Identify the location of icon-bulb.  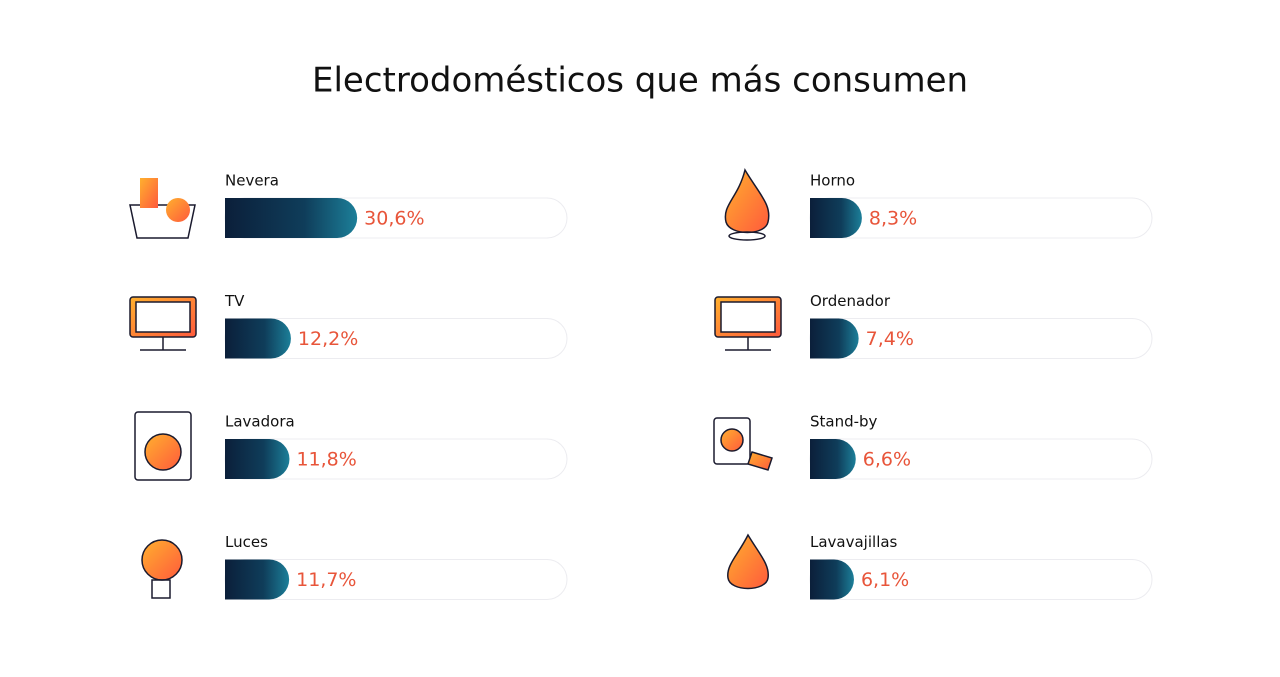
(162, 569).